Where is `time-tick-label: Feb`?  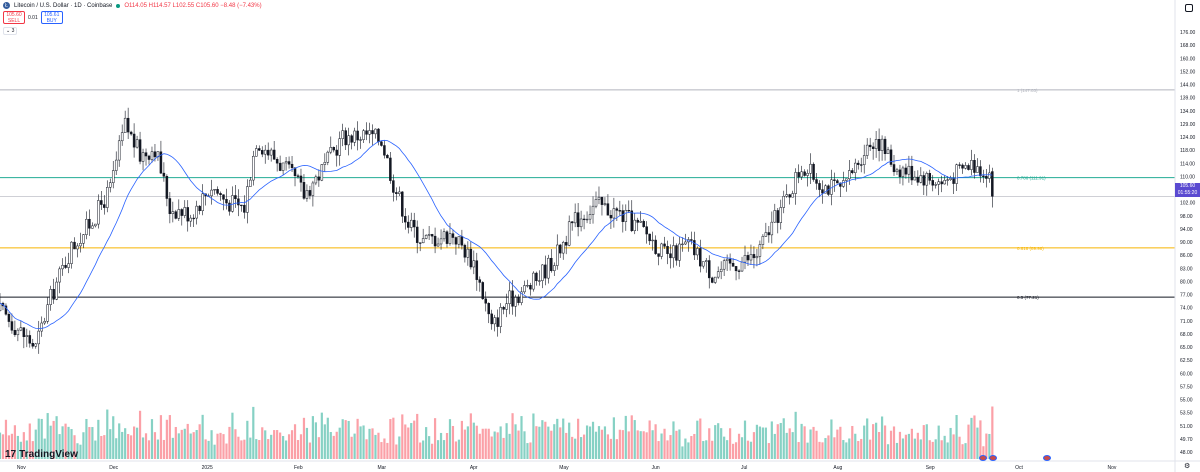 time-tick-label: Feb is located at coordinates (298, 468).